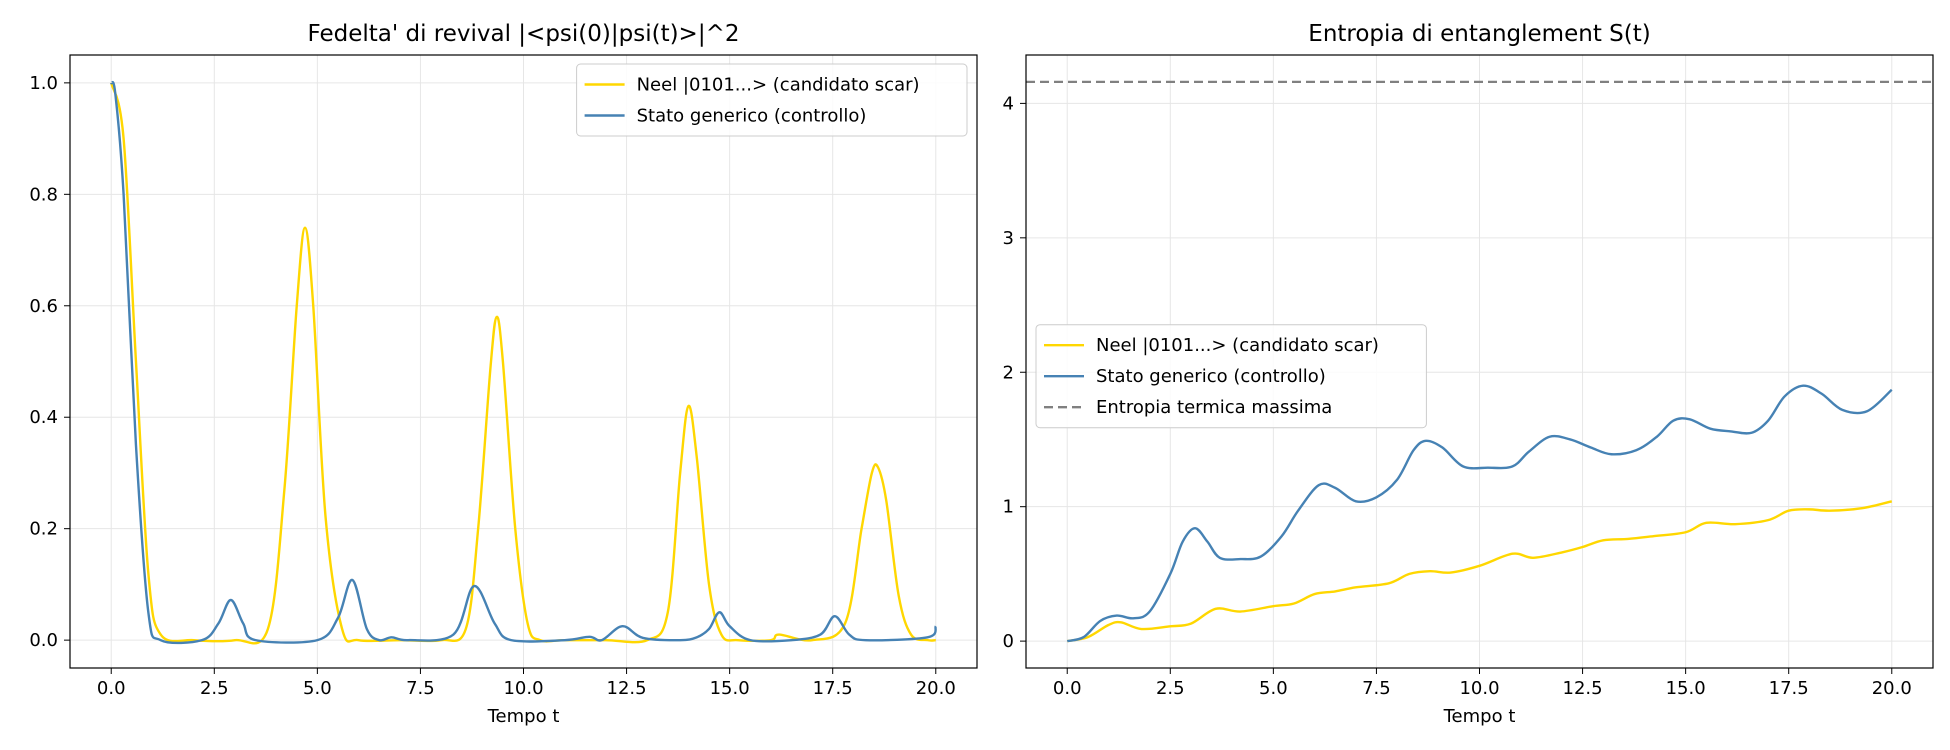 The width and height of the screenshot is (1950, 750). I want to click on chart-title: Entropia di entanglement S(t), so click(1479, 34).